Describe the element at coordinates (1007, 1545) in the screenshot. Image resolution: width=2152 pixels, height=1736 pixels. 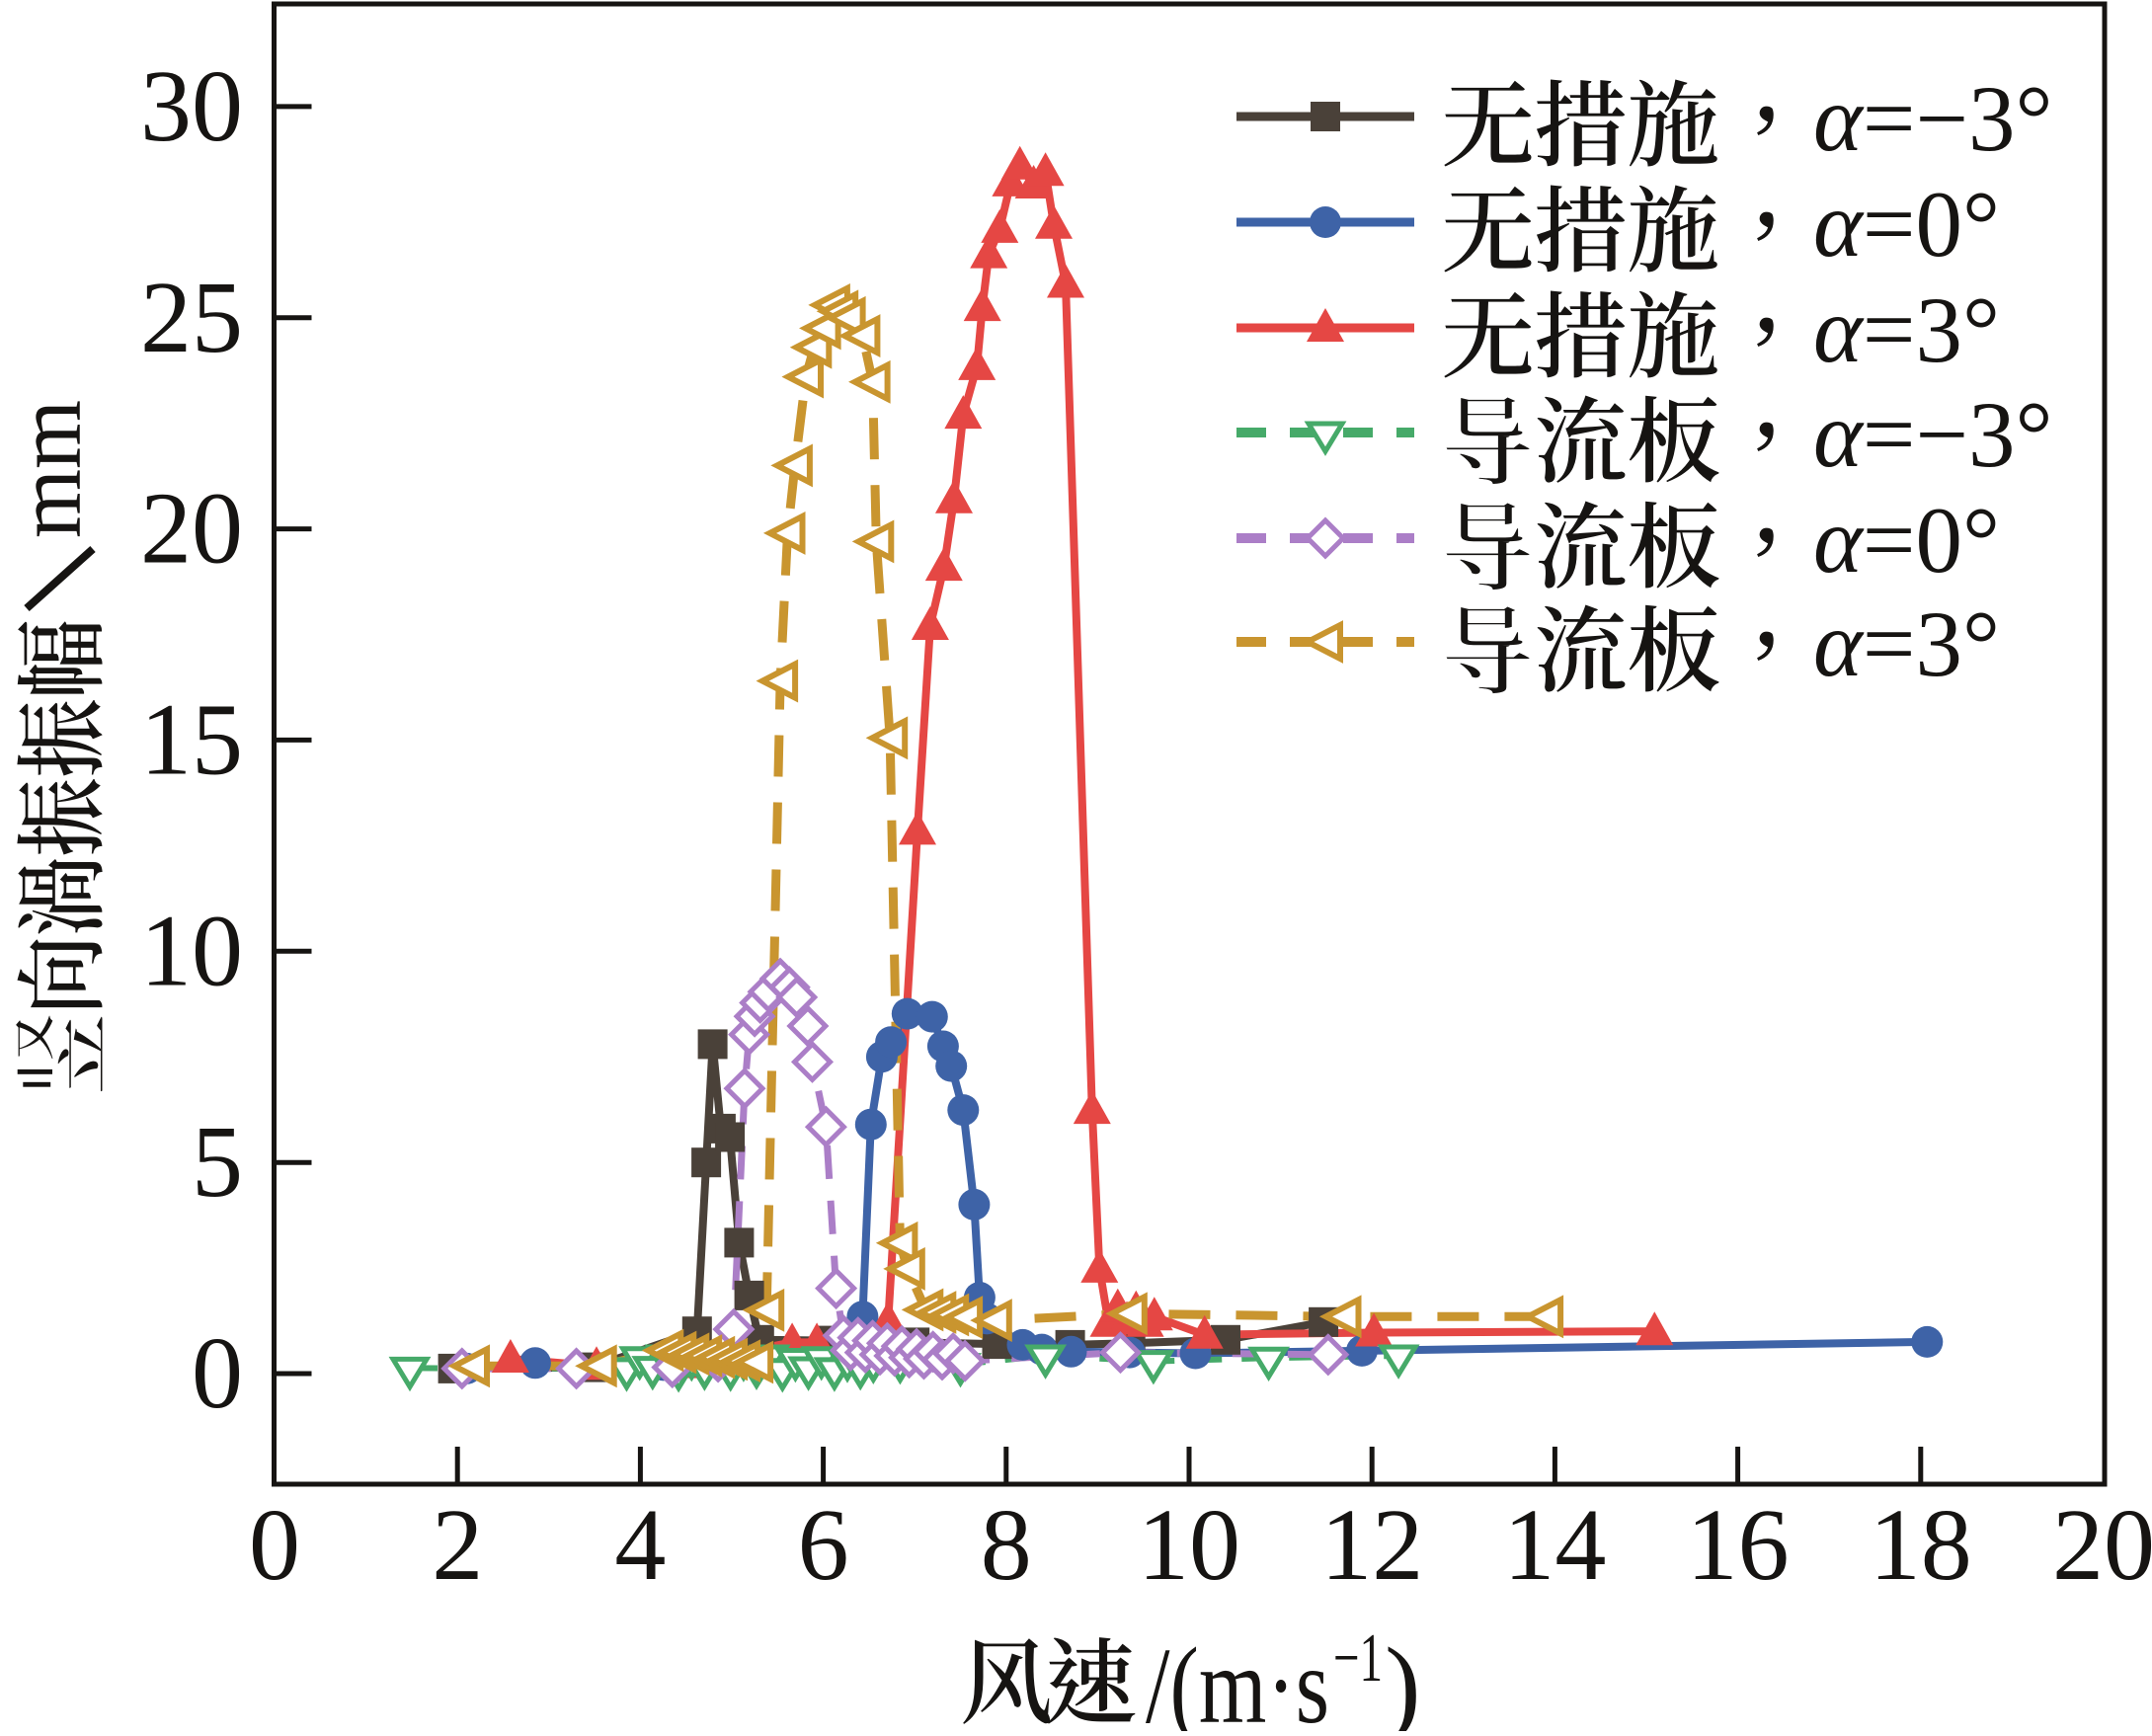
I see `svg-text: 8` at that location.